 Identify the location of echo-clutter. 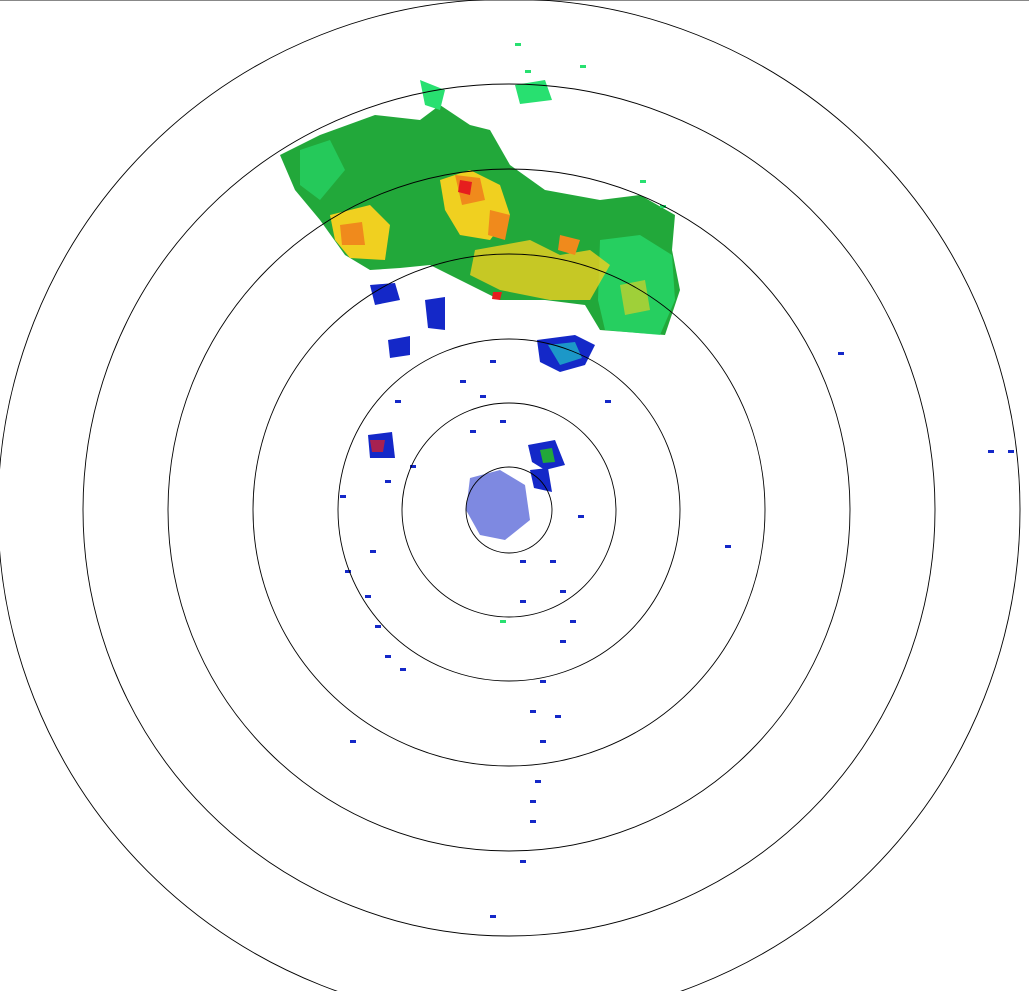
(498, 505).